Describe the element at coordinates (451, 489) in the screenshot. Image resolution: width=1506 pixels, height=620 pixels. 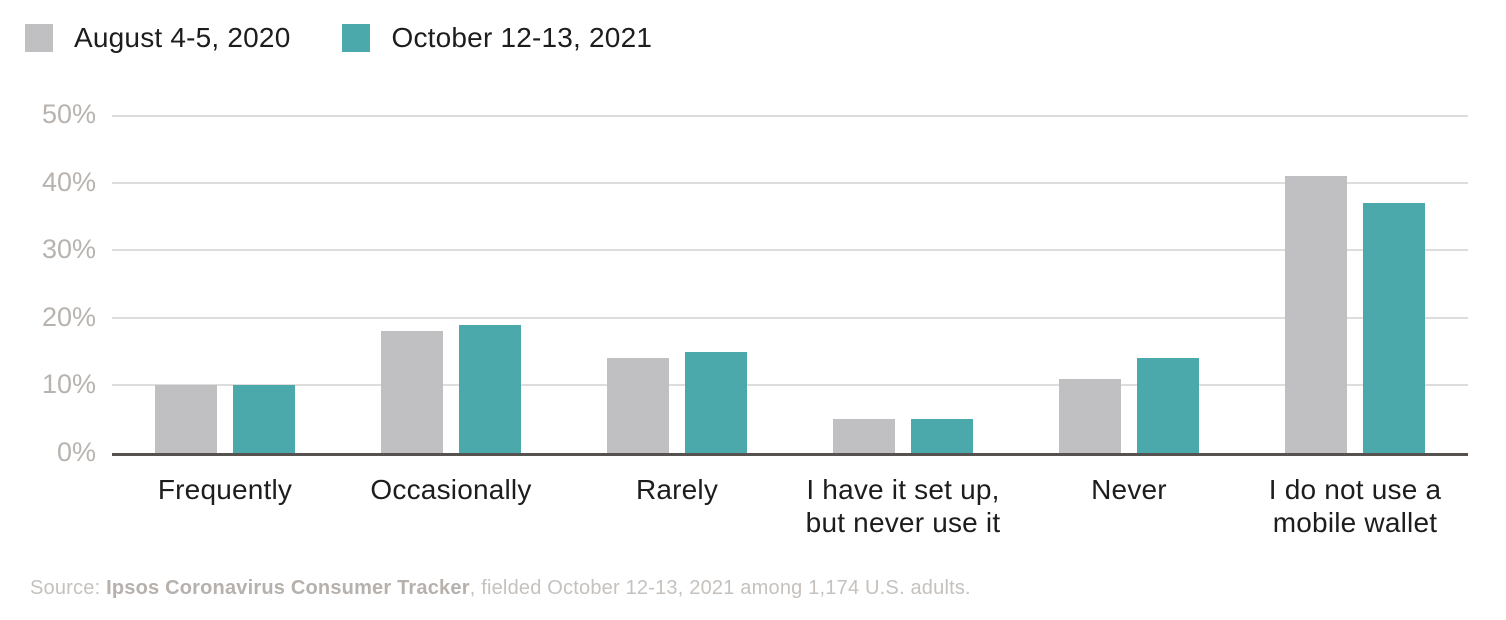
I see `x-category-label: Occasionally` at that location.